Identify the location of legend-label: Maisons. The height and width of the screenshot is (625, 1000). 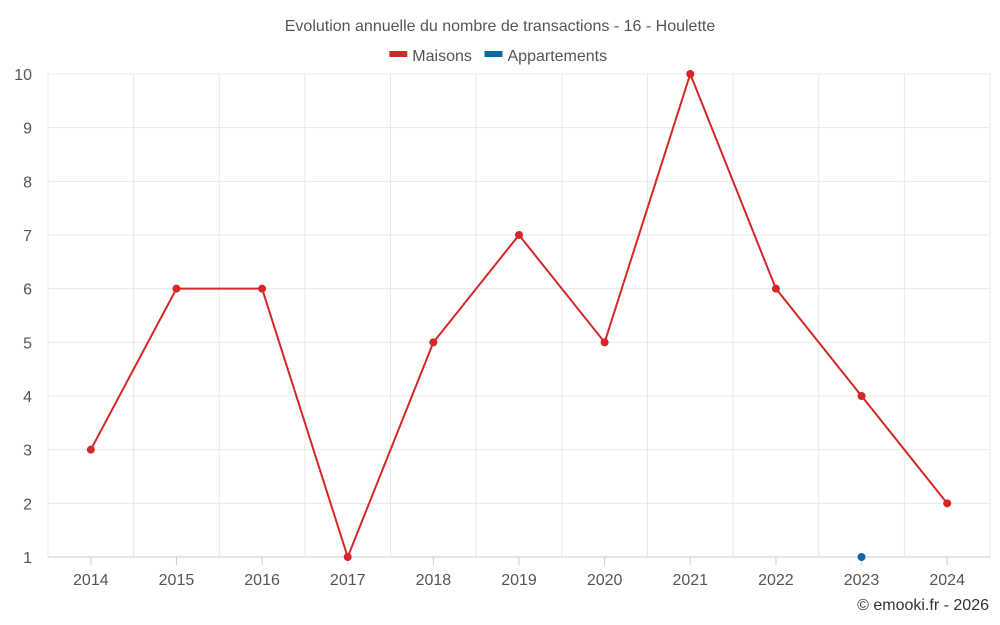
(442, 56).